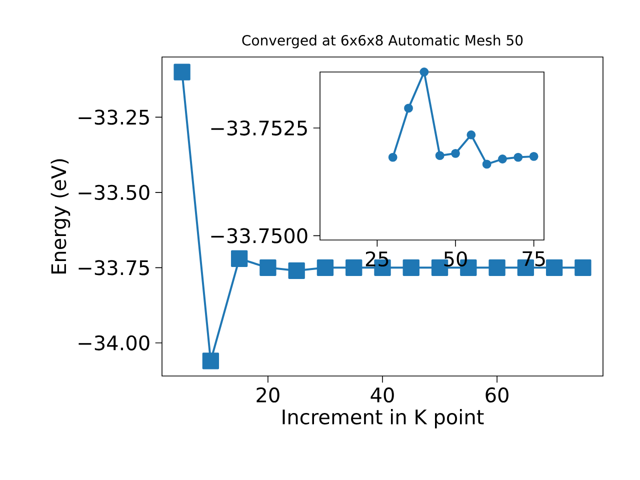  I want to click on x-tick-label: 75, so click(533, 258).